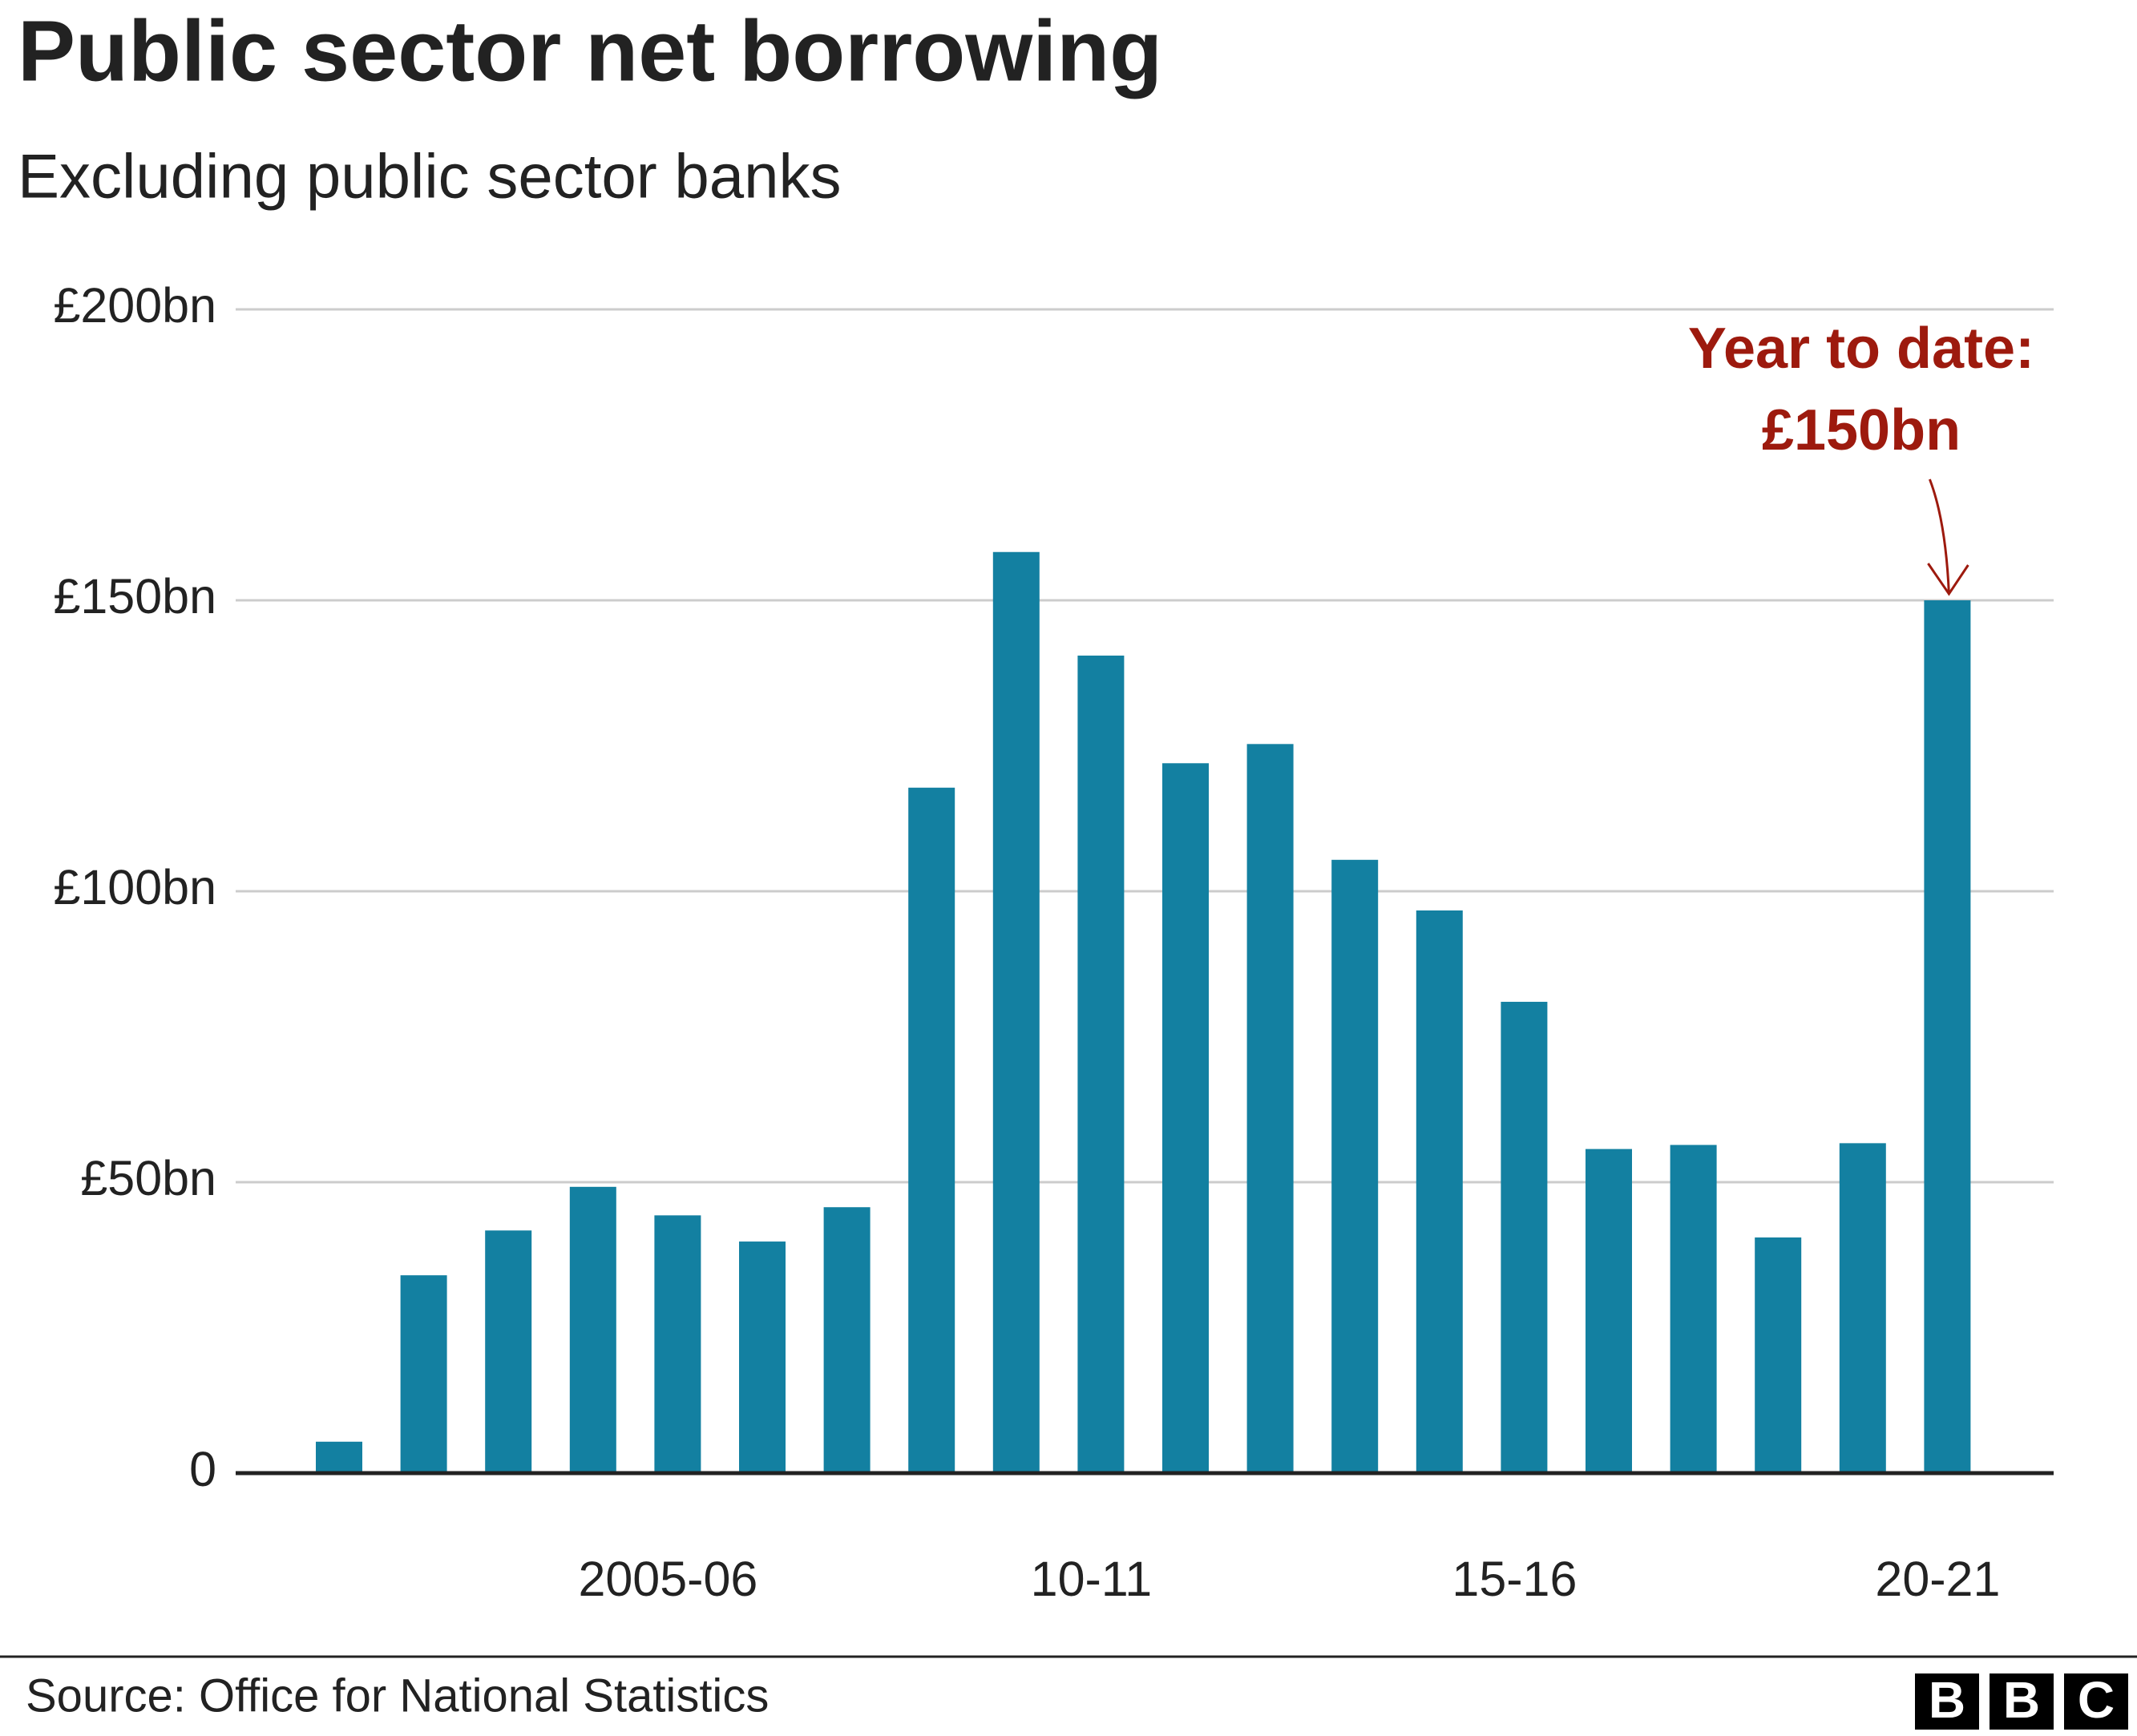  I want to click on bbc-logo: B B C, so click(2022, 1701).